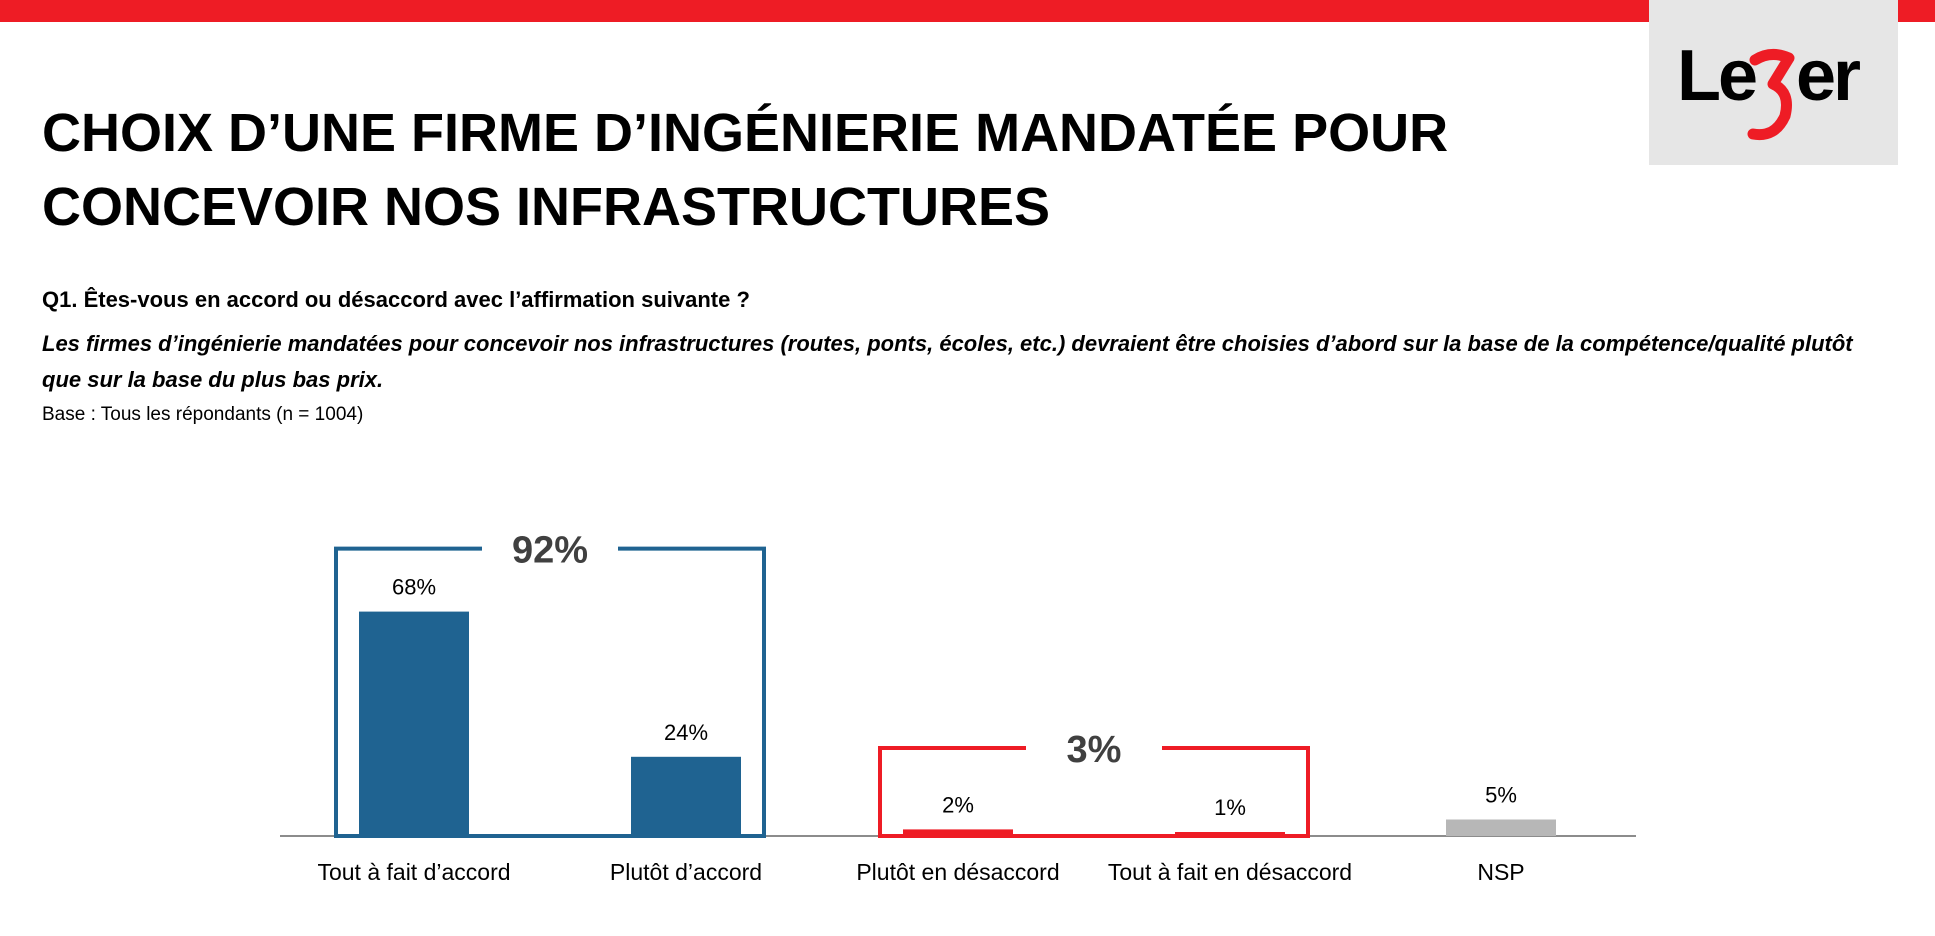  What do you see at coordinates (967, 11) in the screenshot?
I see `top-accent-bar` at bounding box center [967, 11].